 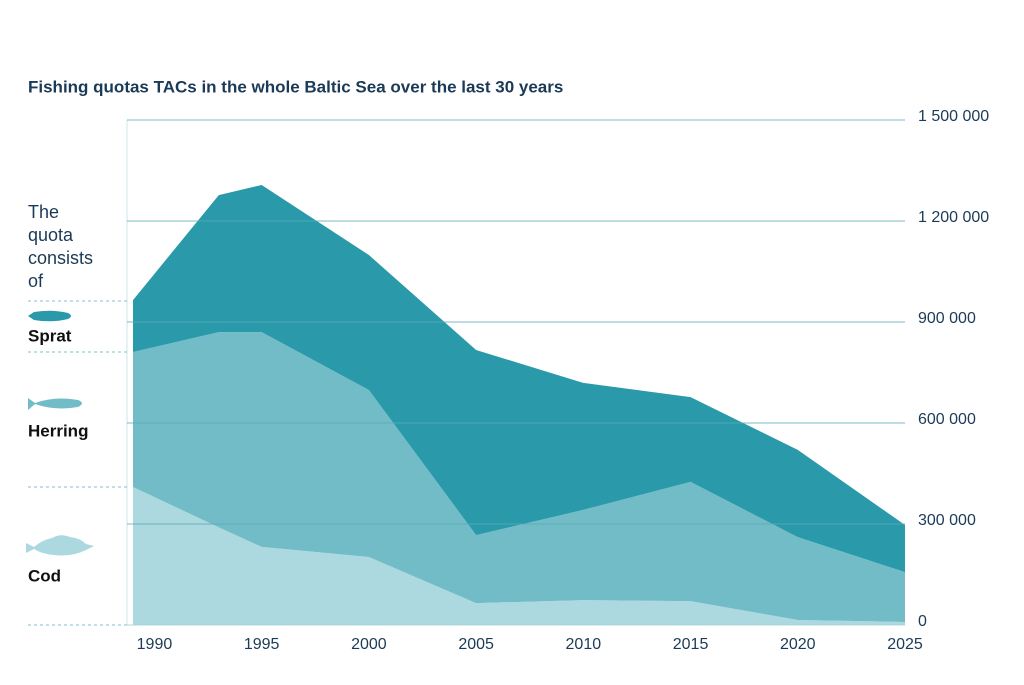 What do you see at coordinates (798, 644) in the screenshot?
I see `x-tick-label: 2020` at bounding box center [798, 644].